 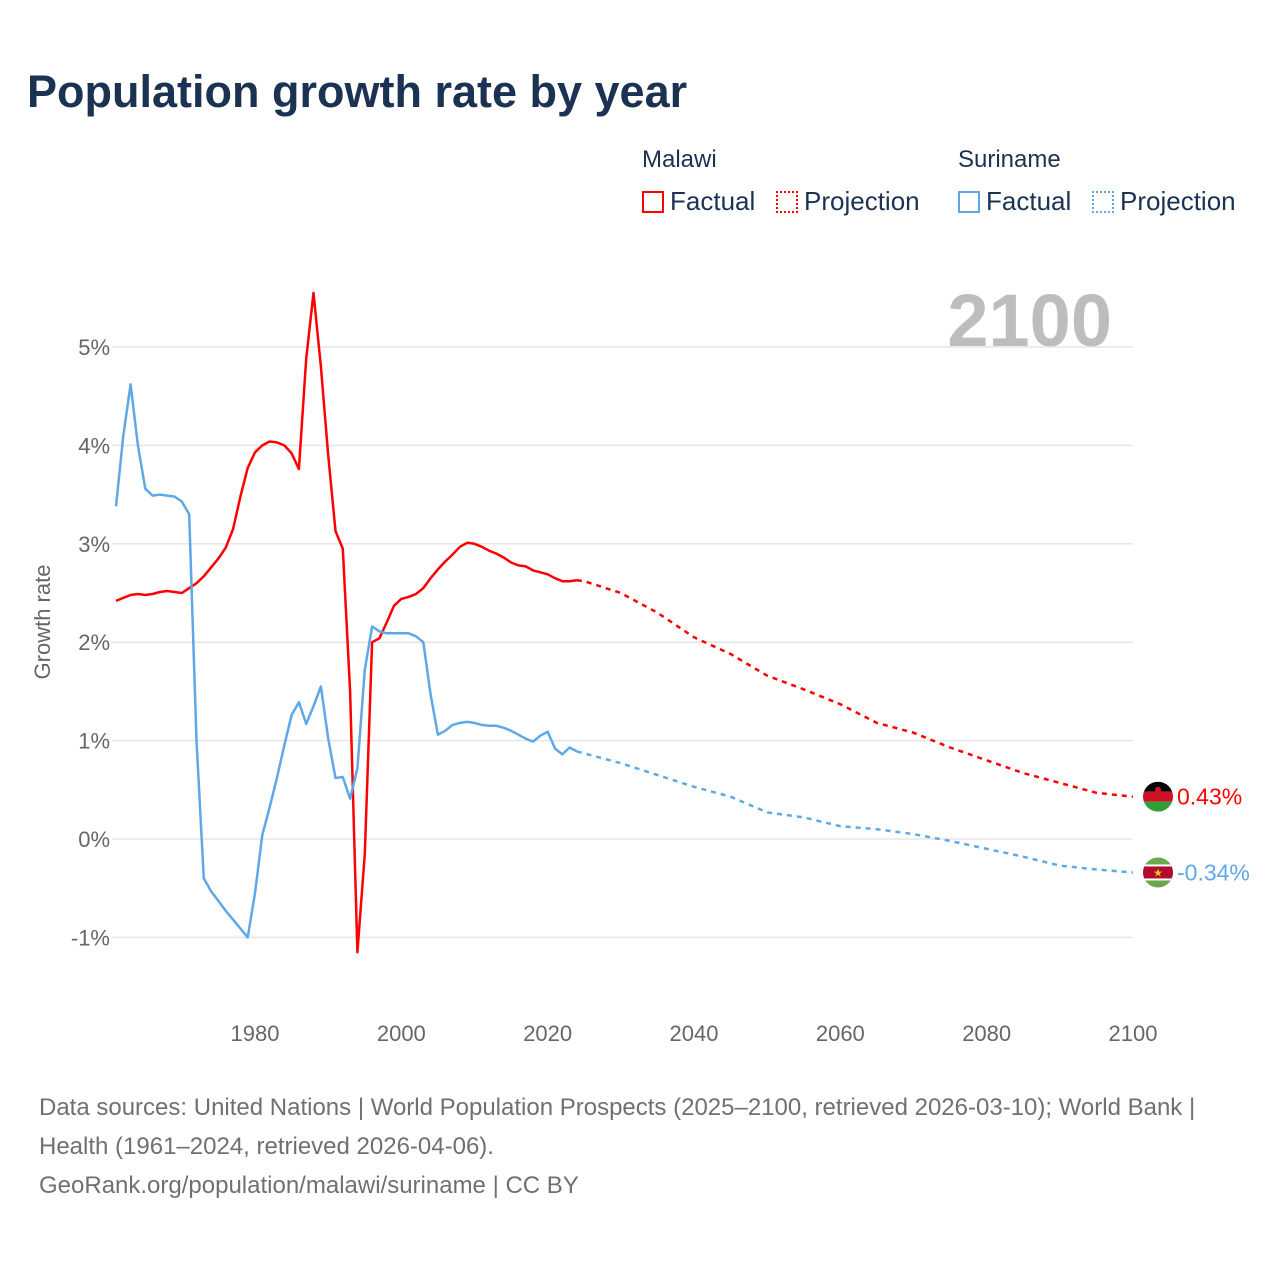 I want to click on legend-malawi-heading: Malawi, so click(x=679, y=159).